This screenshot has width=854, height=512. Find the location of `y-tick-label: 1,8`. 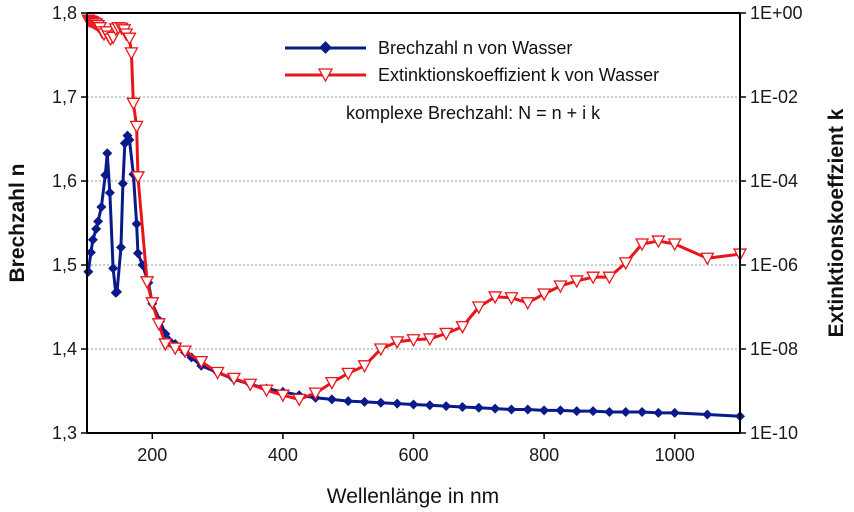

y-tick-label: 1,8 is located at coordinates (64, 13).